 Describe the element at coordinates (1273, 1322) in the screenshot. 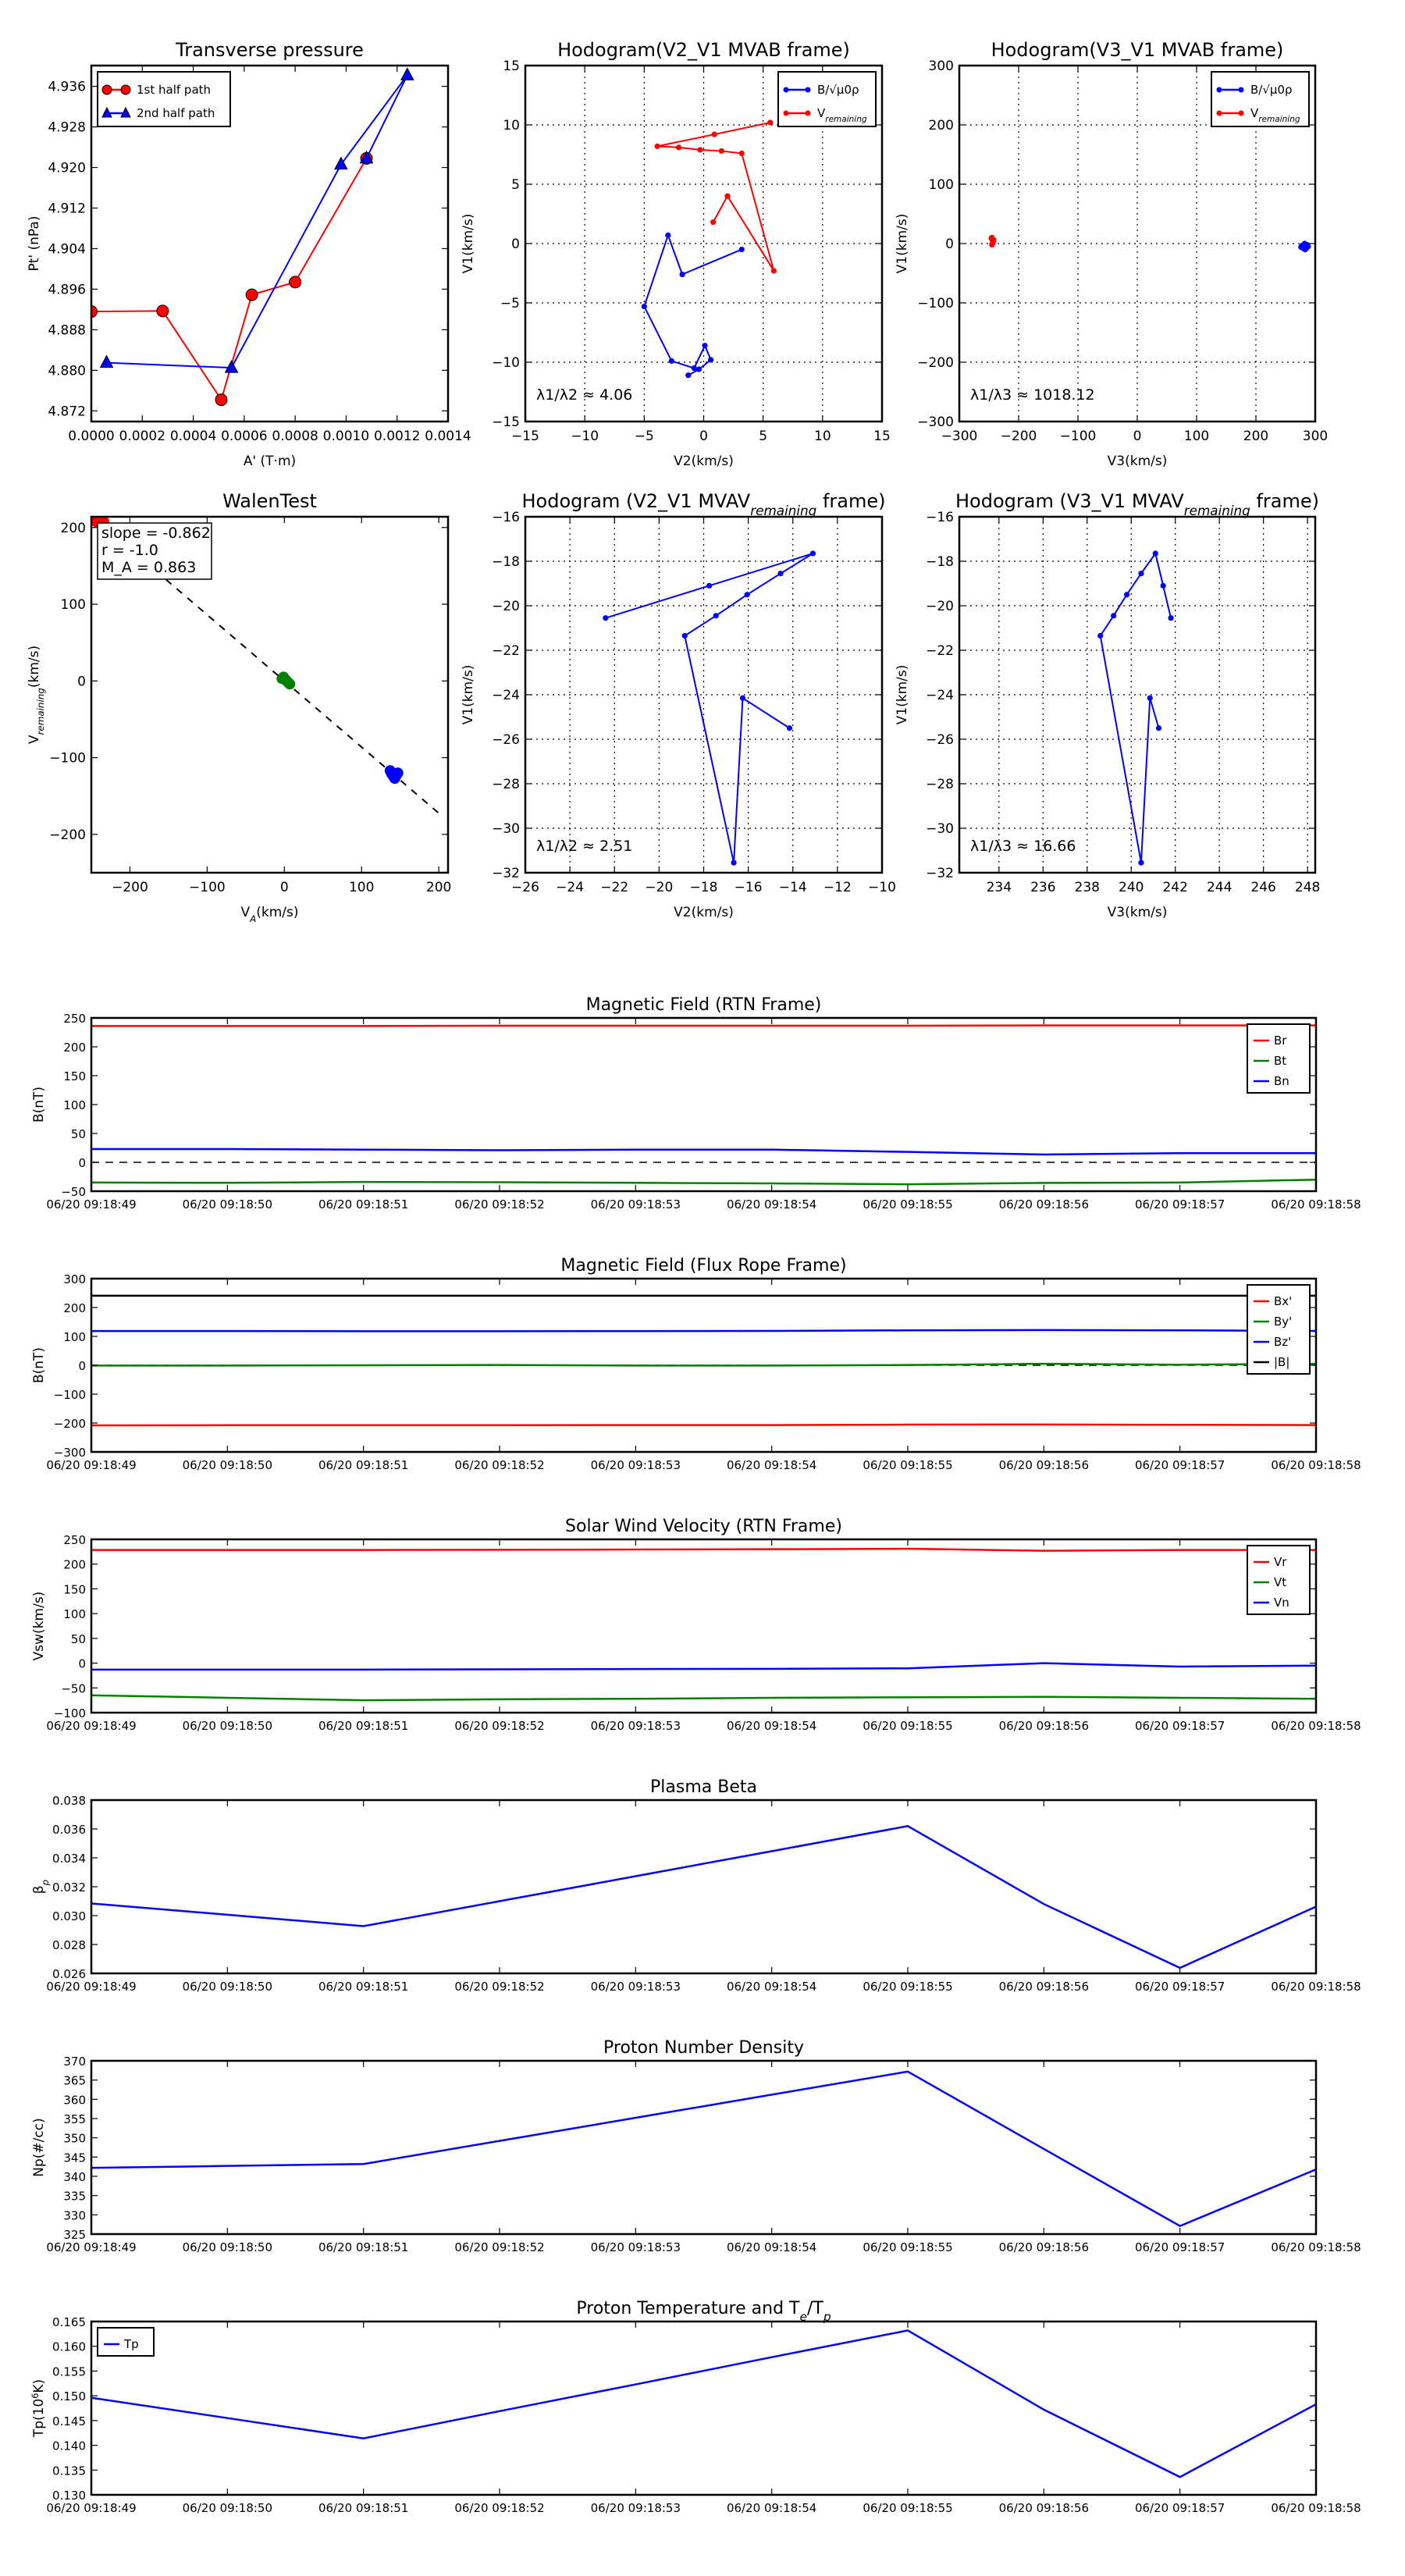

I see `legend-entry: By'` at that location.